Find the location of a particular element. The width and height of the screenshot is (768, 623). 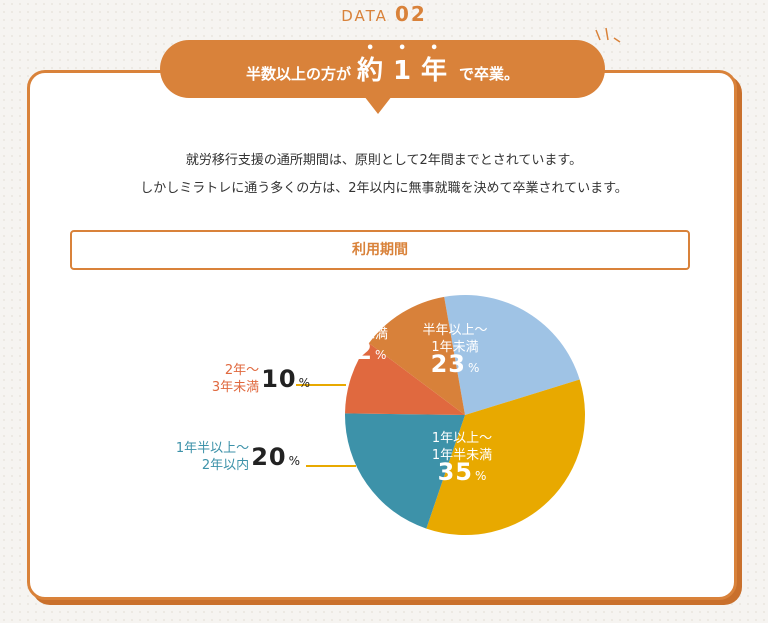

banner-text: で卒業。 is located at coordinates (489, 74).